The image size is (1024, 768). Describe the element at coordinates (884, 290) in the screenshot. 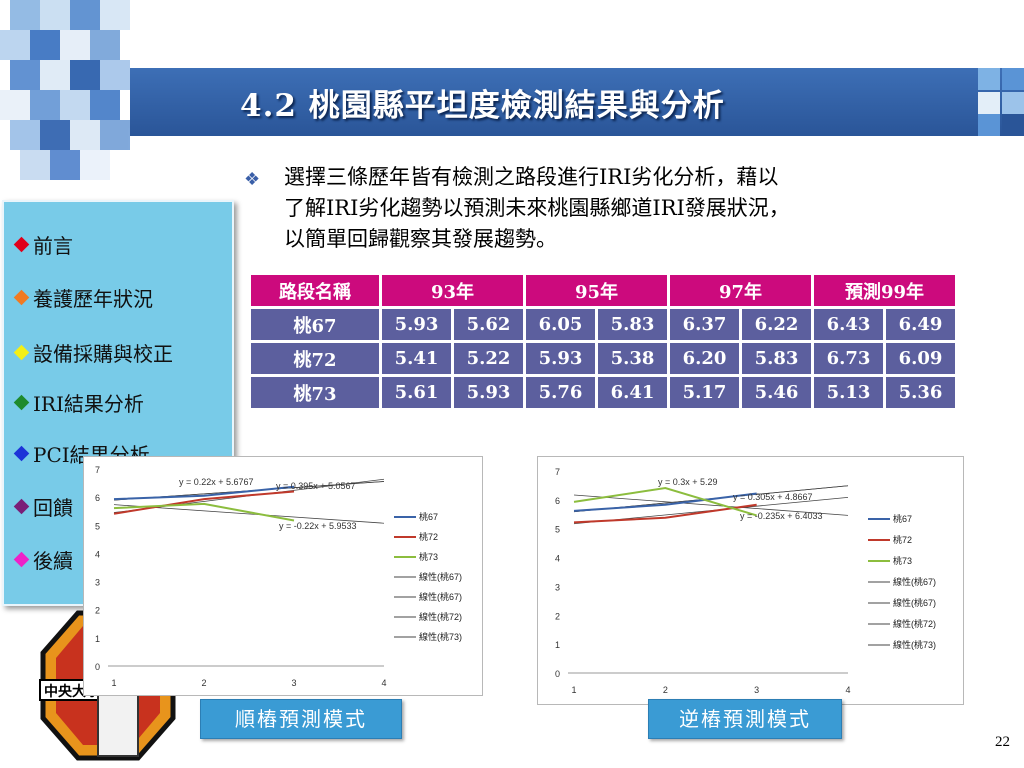

I see `header-99-predicted: 預測99年` at that location.